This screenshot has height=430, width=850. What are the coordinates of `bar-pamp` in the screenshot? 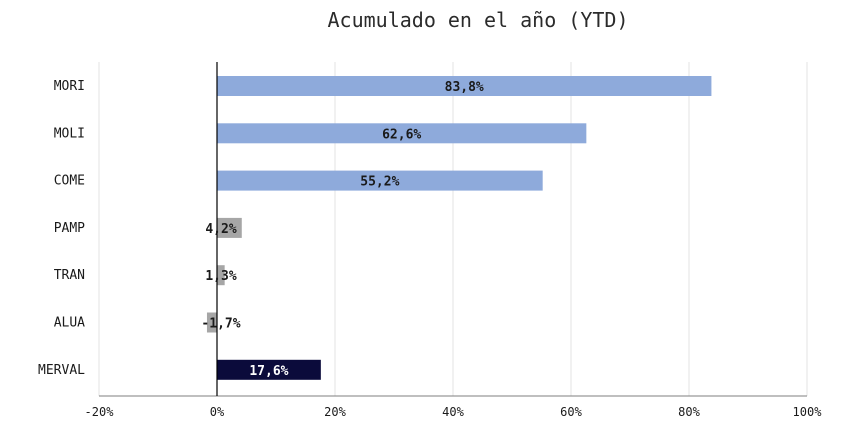 It's located at (229, 227).